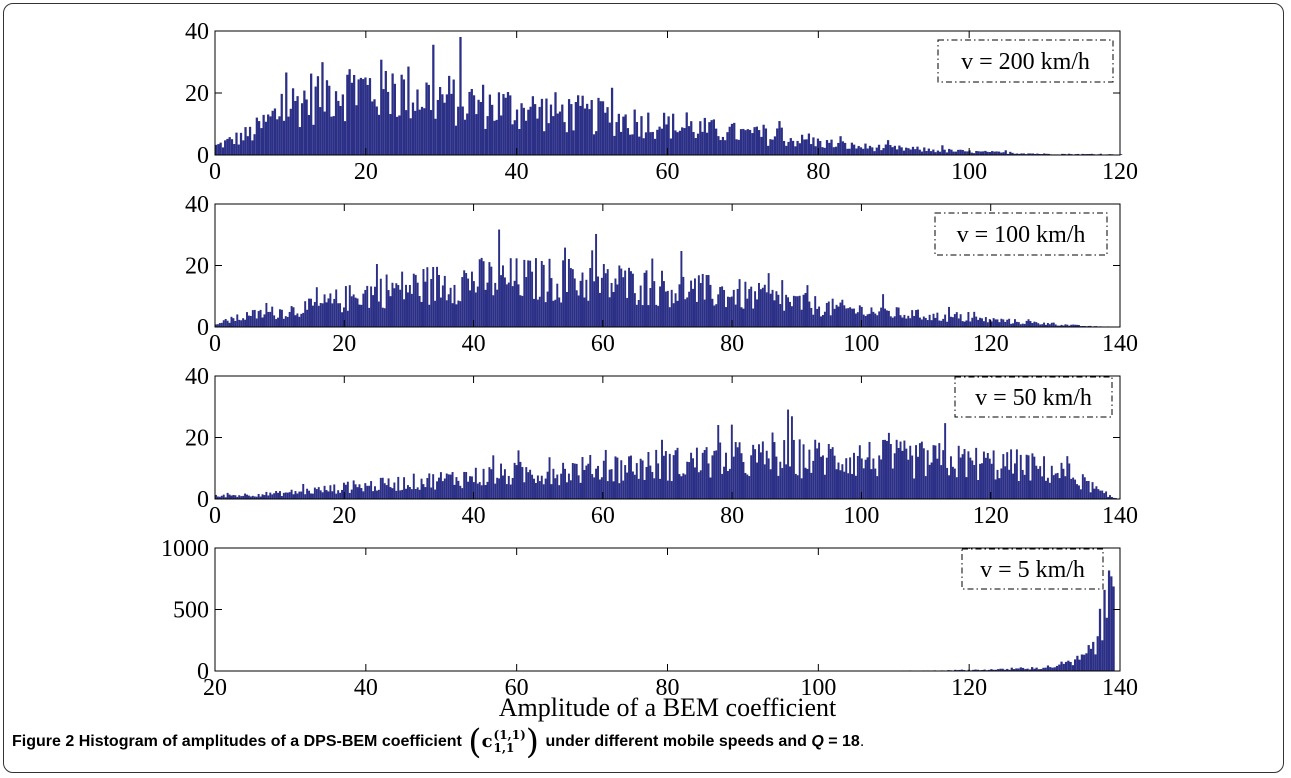  Describe the element at coordinates (1033, 398) in the screenshot. I see `legend-label: v = 50 km/h` at that location.